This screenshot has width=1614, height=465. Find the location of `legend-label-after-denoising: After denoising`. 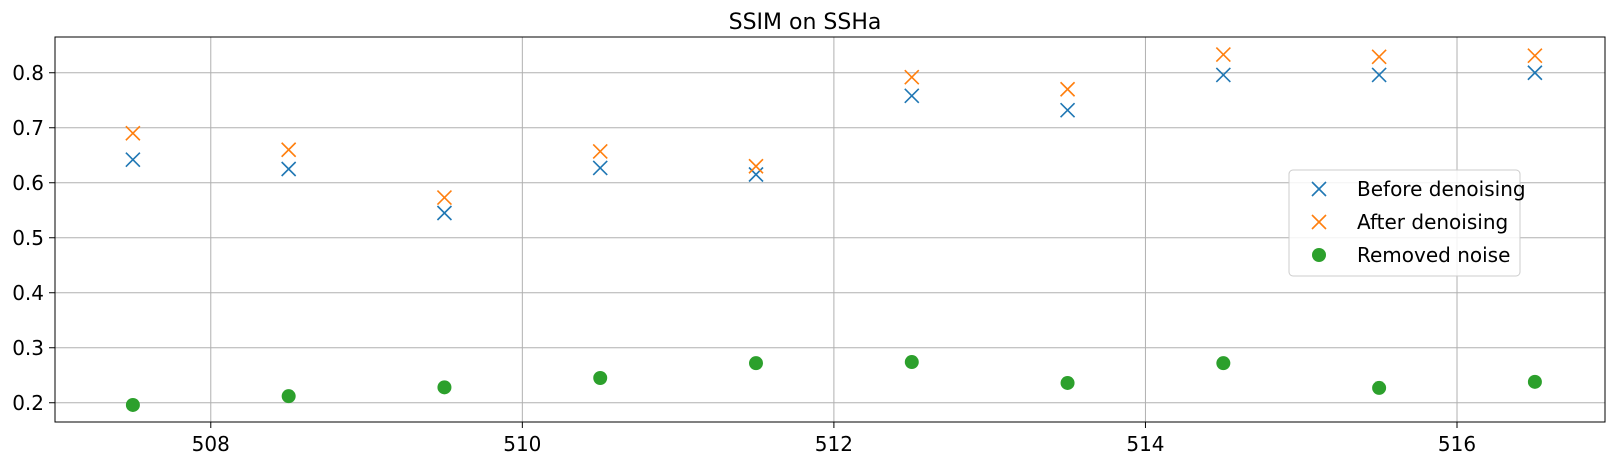

legend-label-after-denoising: After denoising is located at coordinates (1432, 222).